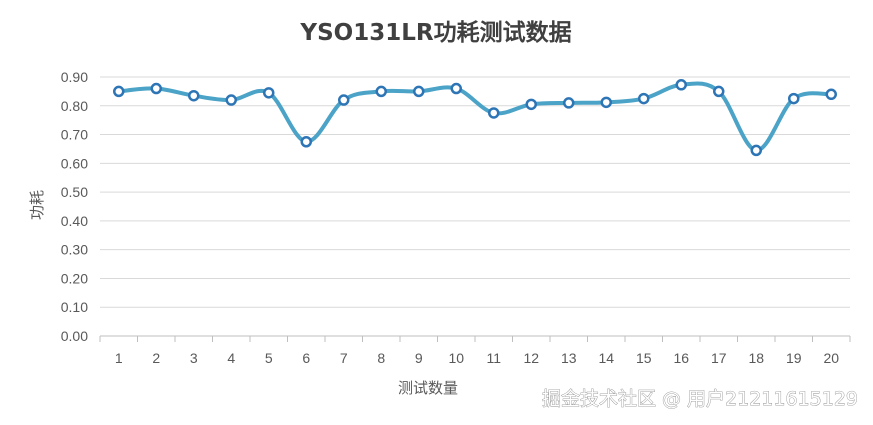 This screenshot has height=425, width=873. Describe the element at coordinates (419, 358) in the screenshot. I see `x-tick-label: 9` at that location.